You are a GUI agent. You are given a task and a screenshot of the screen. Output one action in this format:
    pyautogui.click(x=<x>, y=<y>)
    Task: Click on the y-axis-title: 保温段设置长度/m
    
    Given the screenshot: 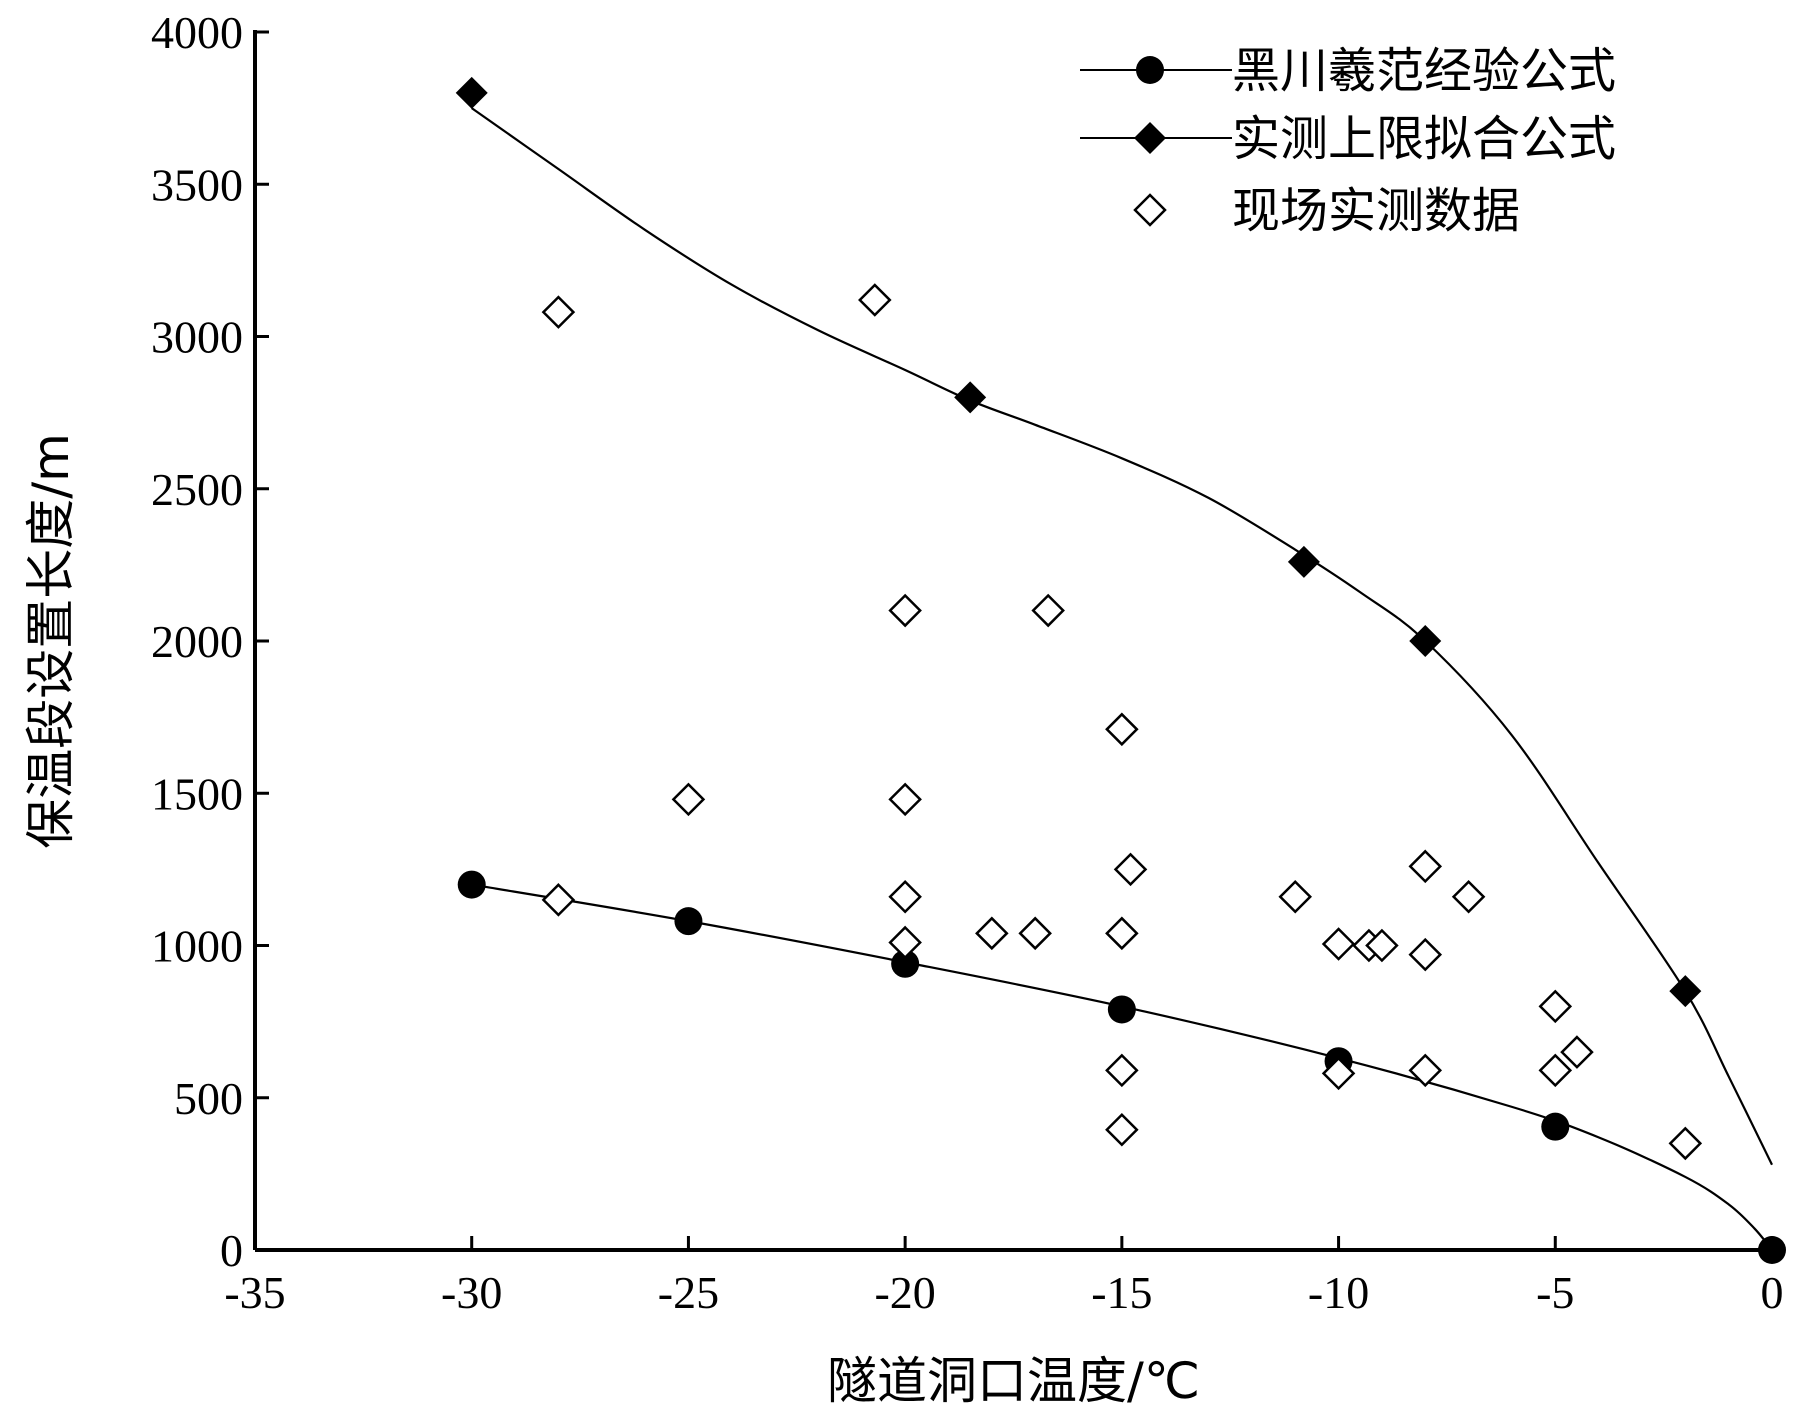 What is the action you would take?
    pyautogui.click(x=51, y=641)
    